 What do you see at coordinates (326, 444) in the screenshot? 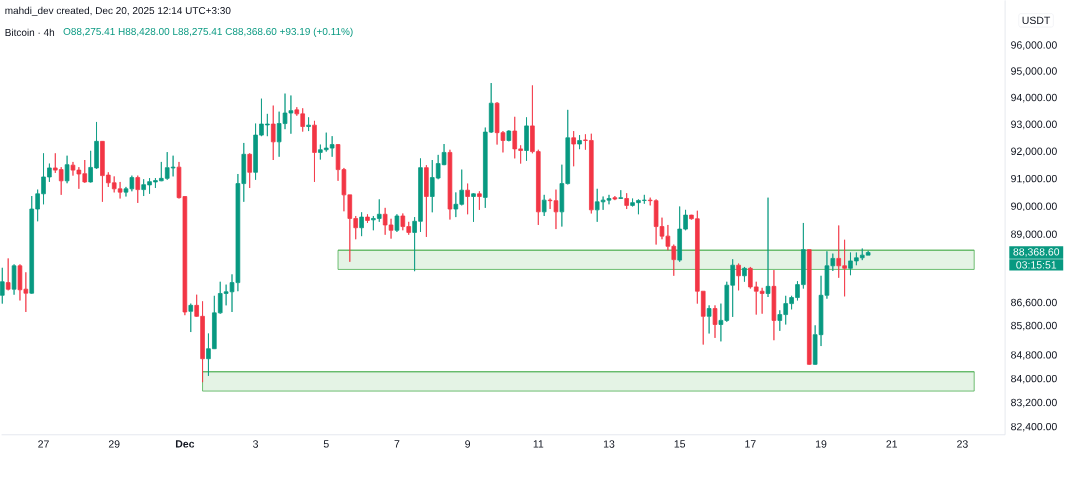
I see `x-tick-label: 5` at bounding box center [326, 444].